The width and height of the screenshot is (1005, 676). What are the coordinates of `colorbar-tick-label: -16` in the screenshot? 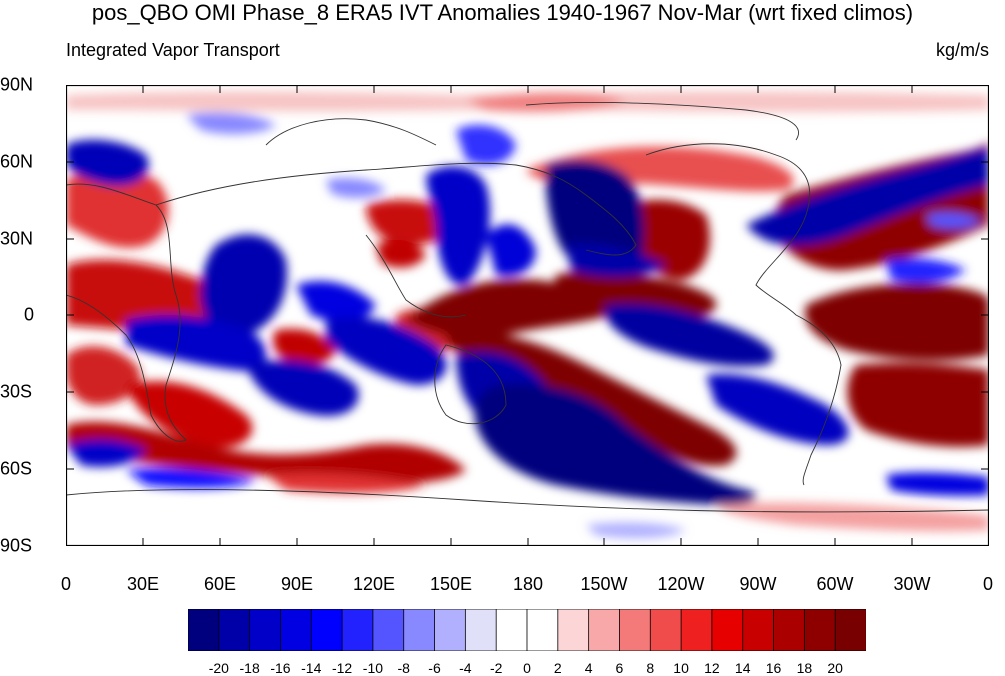 It's located at (280, 668).